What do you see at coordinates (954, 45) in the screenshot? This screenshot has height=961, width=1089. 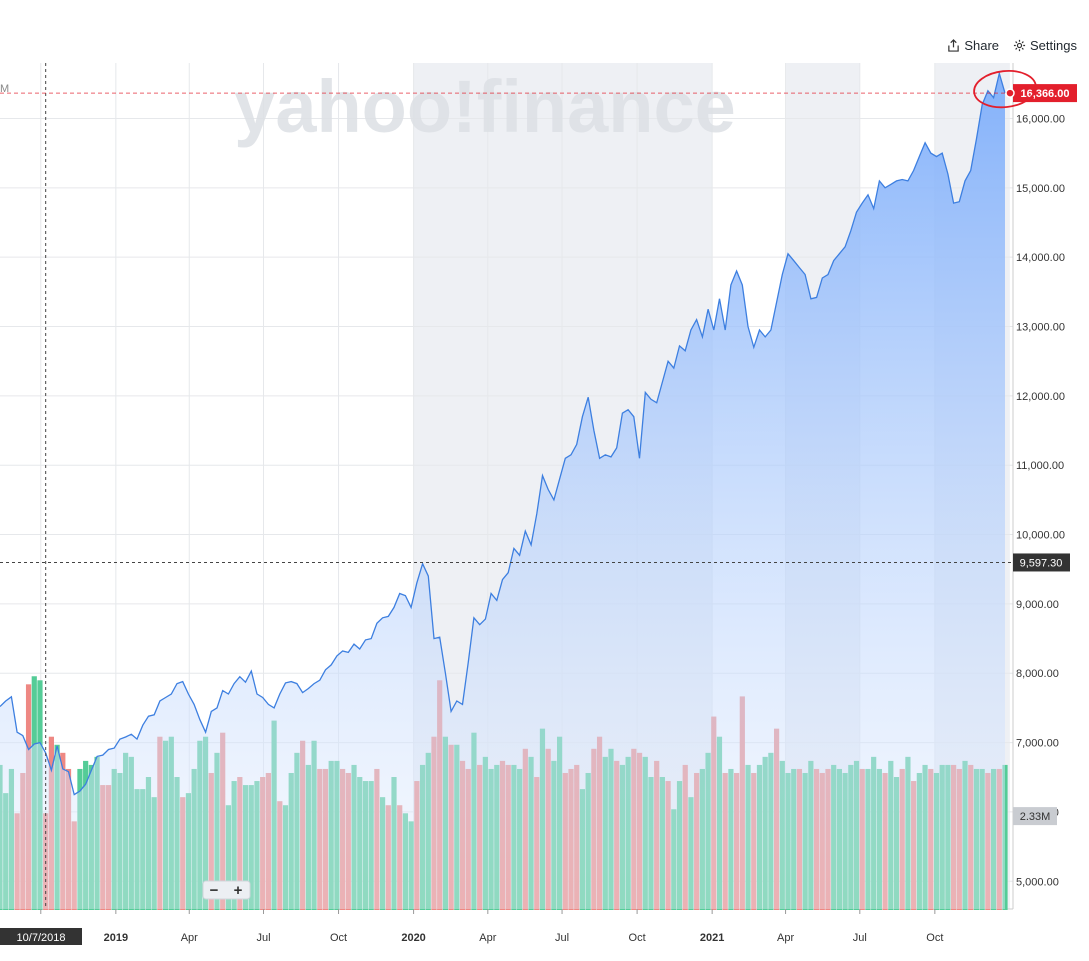 I see `share-icon` at bounding box center [954, 45].